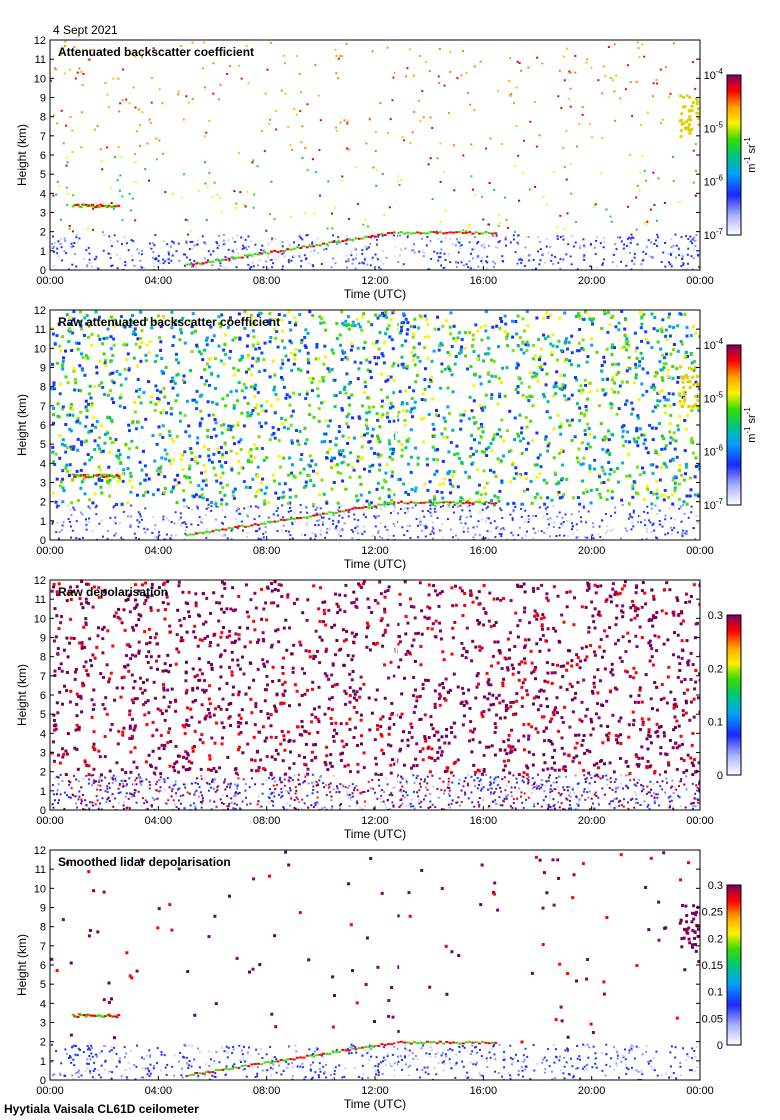 This screenshot has width=780, height=1120. I want to click on colorbar-tick-label: 10-7, so click(714, 234).